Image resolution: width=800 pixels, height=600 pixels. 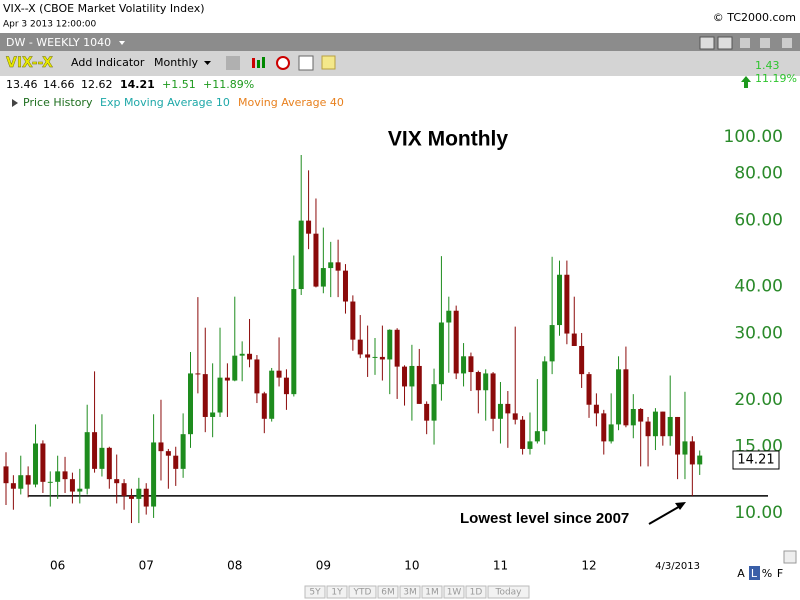 I want to click on scale-button: L, so click(x=754, y=573).